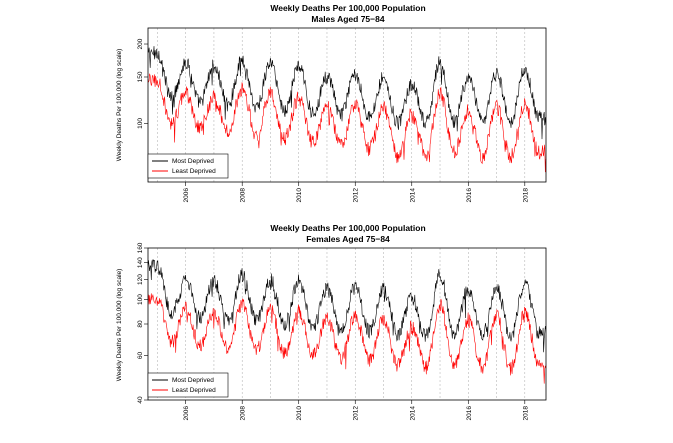 The image size is (673, 443). Describe the element at coordinates (140, 356) in the screenshot. I see `y-tick-label: 60` at that location.